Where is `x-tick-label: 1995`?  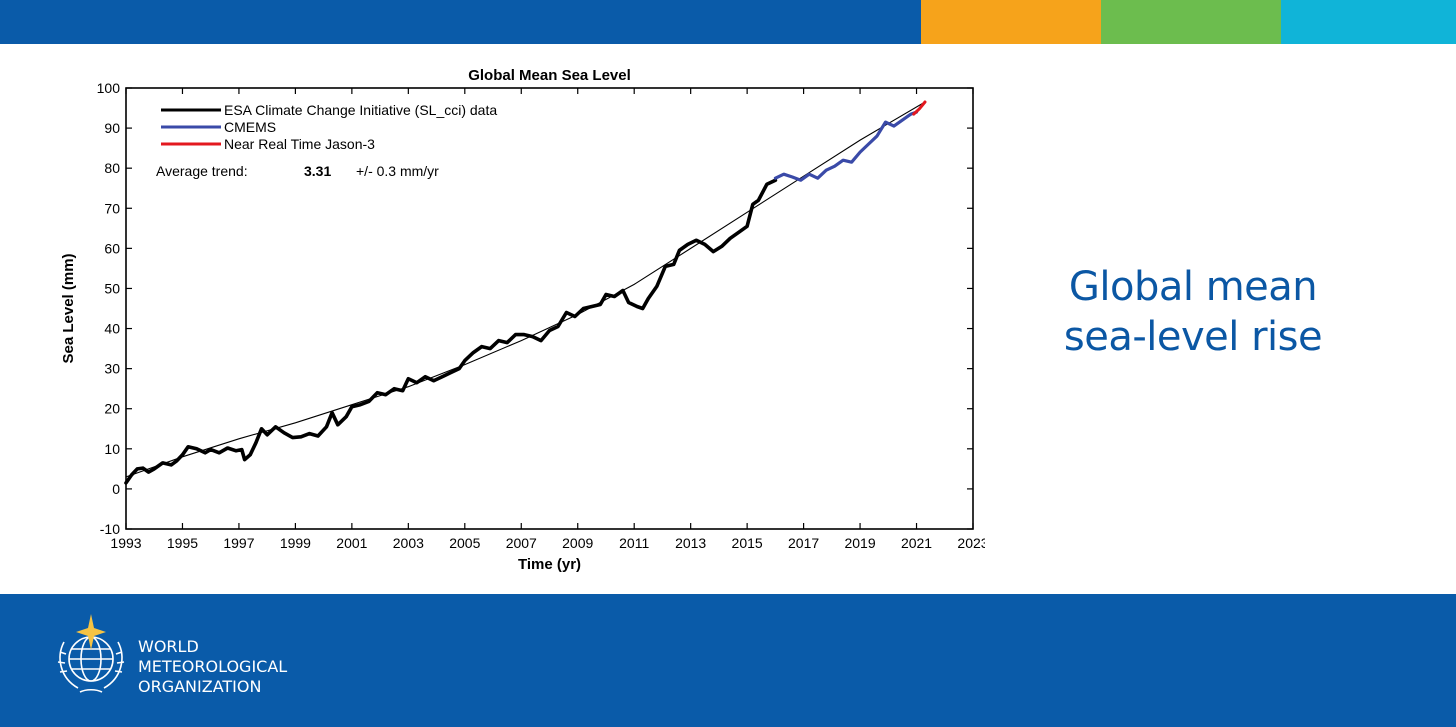
x-tick-label: 1995 is located at coordinates (182, 543).